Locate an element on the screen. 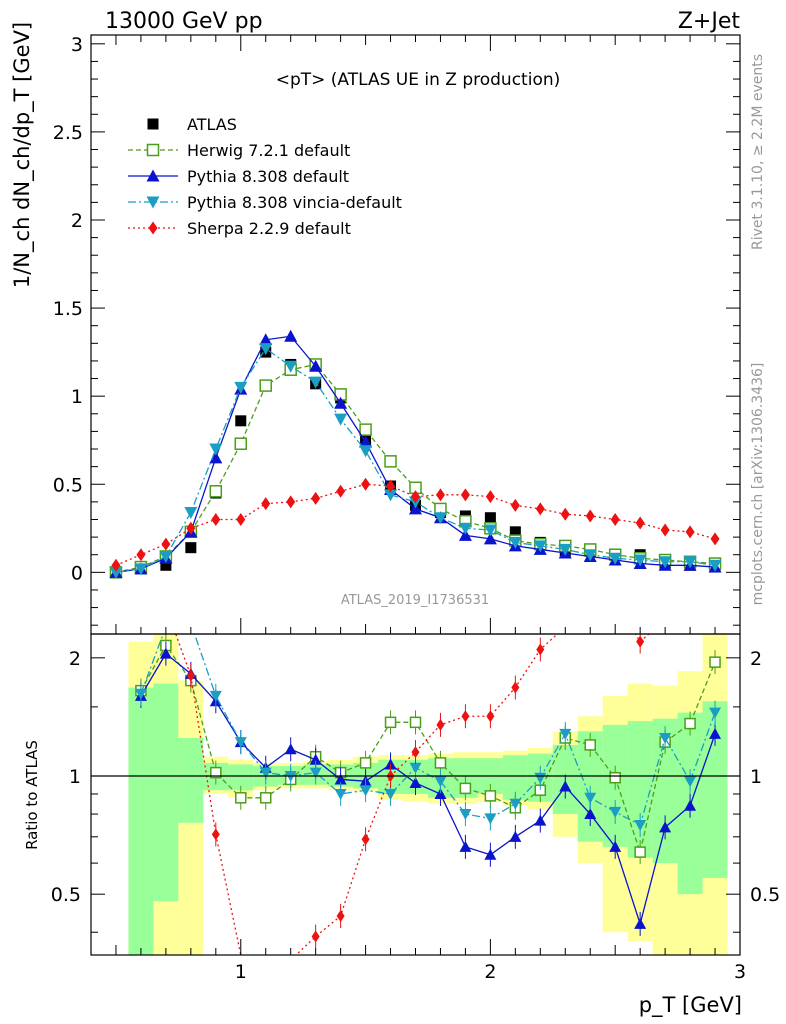 The width and height of the screenshot is (786, 1024). ratio-y-tick-label-right: 1 is located at coordinates (756, 777).